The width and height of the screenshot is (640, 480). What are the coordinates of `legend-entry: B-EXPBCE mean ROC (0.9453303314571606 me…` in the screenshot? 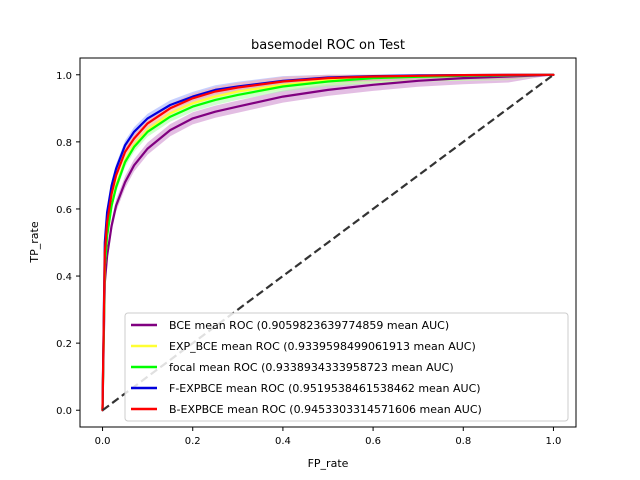 It's located at (325, 409).